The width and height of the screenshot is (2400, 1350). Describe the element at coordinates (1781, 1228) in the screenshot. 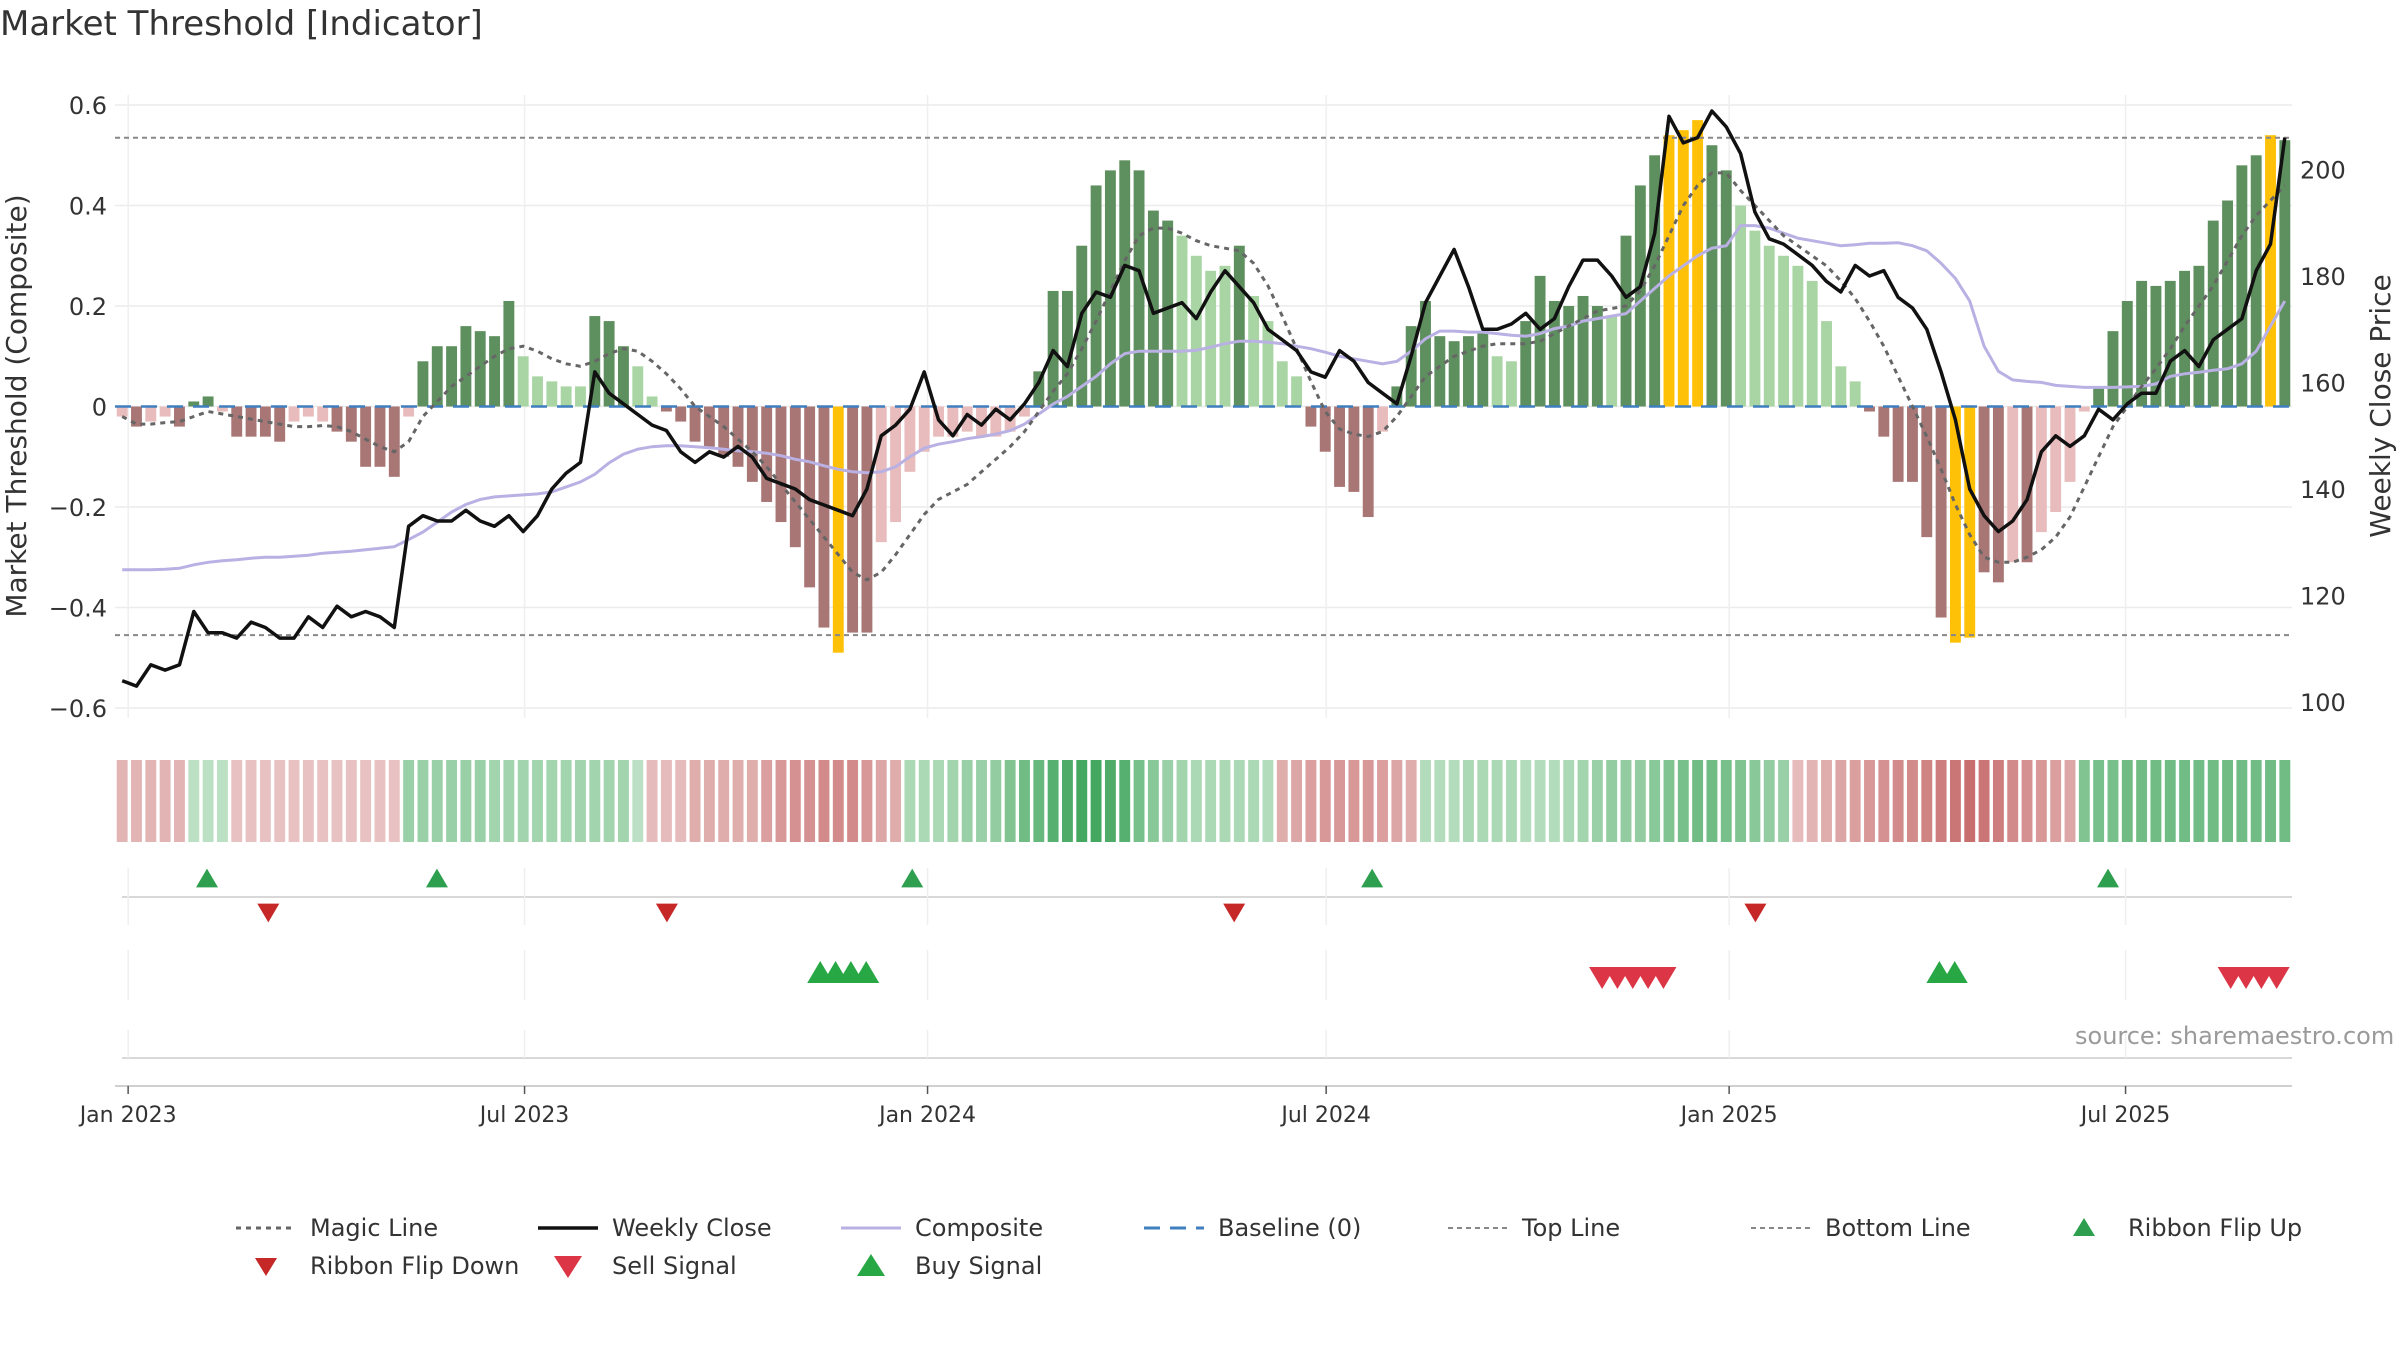

I see `legend-symbol-bottom` at that location.